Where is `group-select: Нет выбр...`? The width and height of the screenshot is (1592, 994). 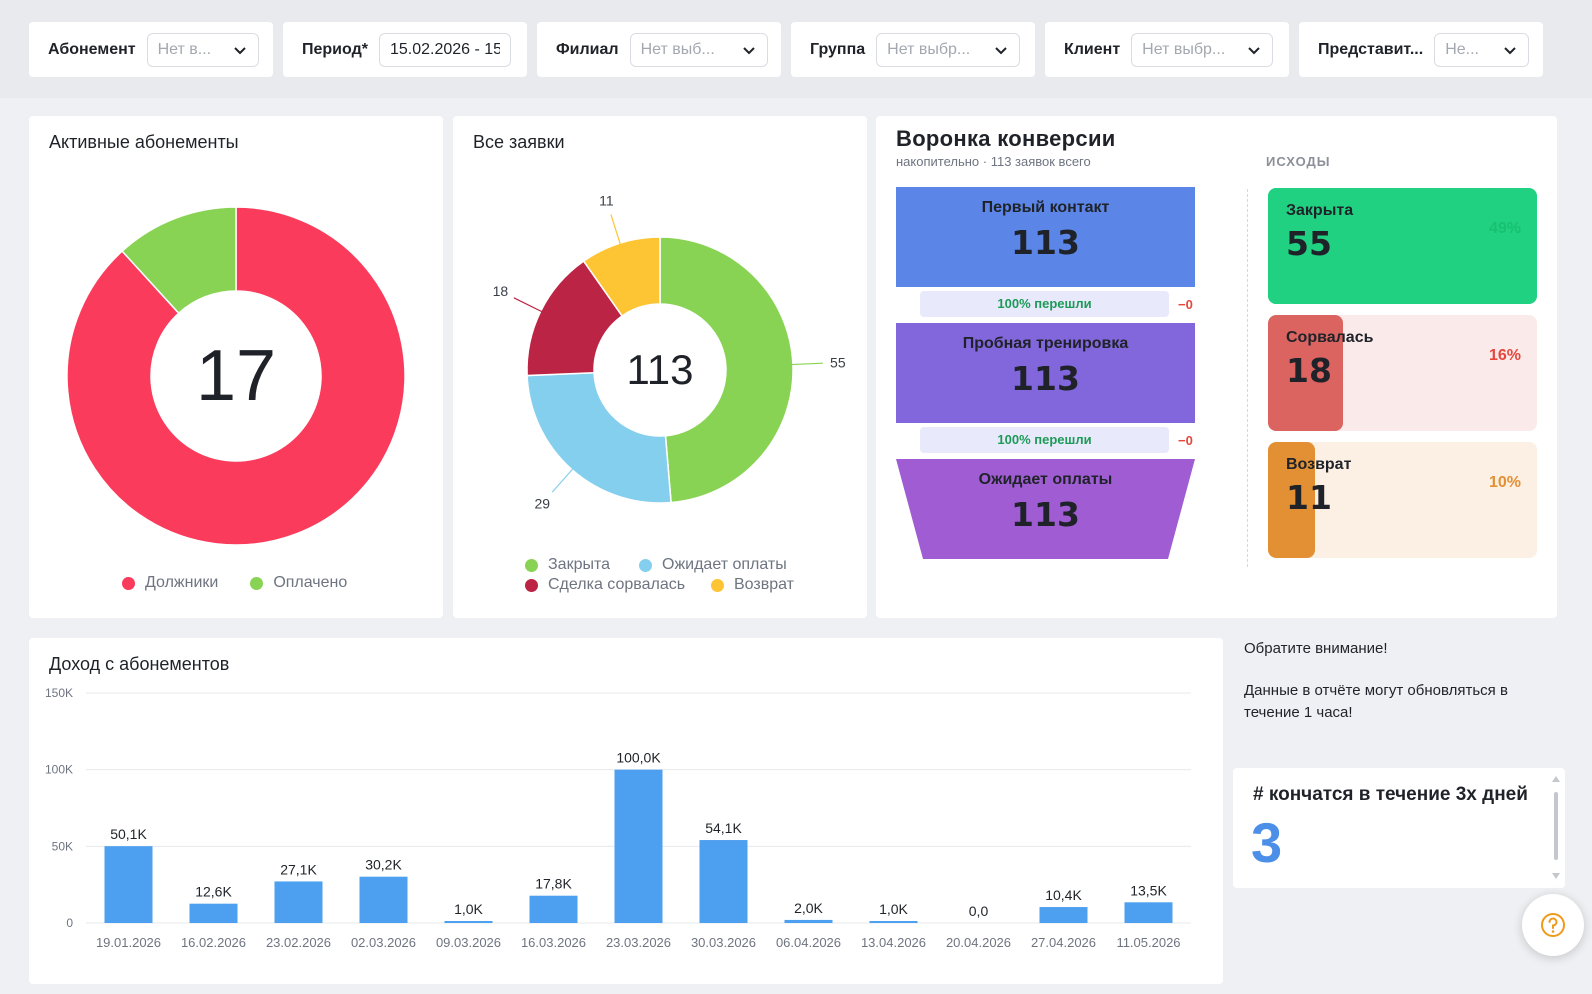 group-select: Нет выбр... is located at coordinates (948, 49).